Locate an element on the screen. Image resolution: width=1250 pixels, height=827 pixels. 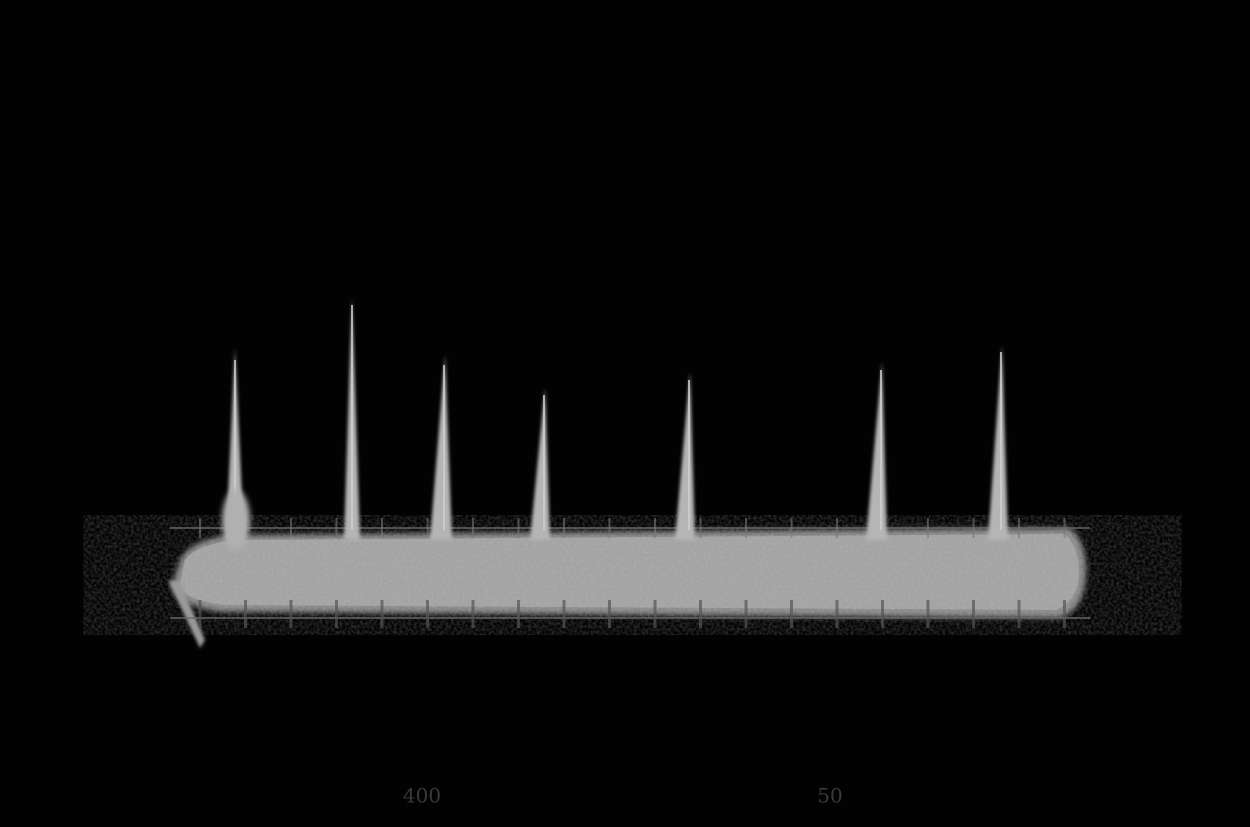
scale-label: 50 is located at coordinates (829, 796).